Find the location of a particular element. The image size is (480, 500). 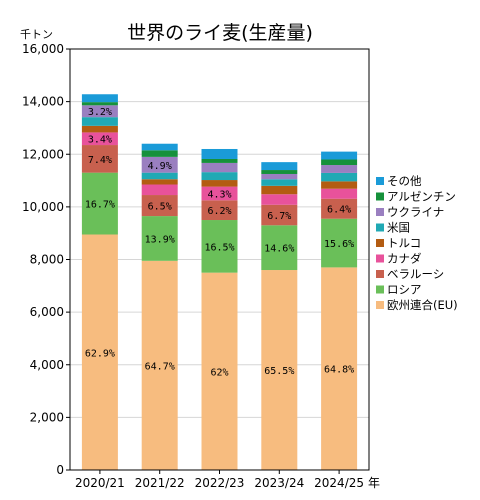

data-label: 7.4% is located at coordinates (100, 160).